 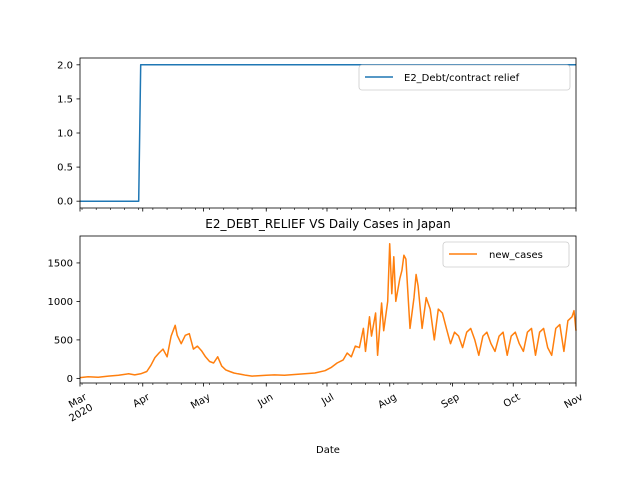 I want to click on bottom-legend: new_cases, so click(x=506, y=254).